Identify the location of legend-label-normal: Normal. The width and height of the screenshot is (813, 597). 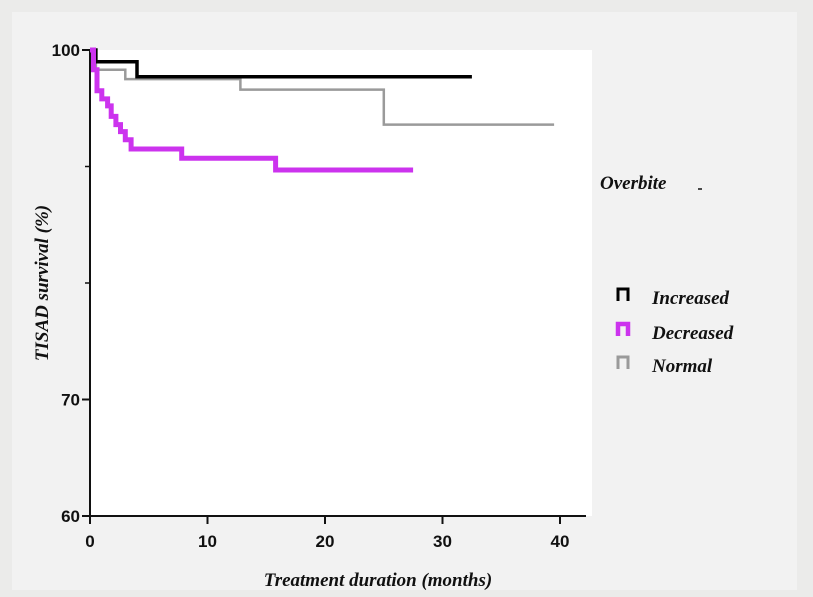
(682, 366).